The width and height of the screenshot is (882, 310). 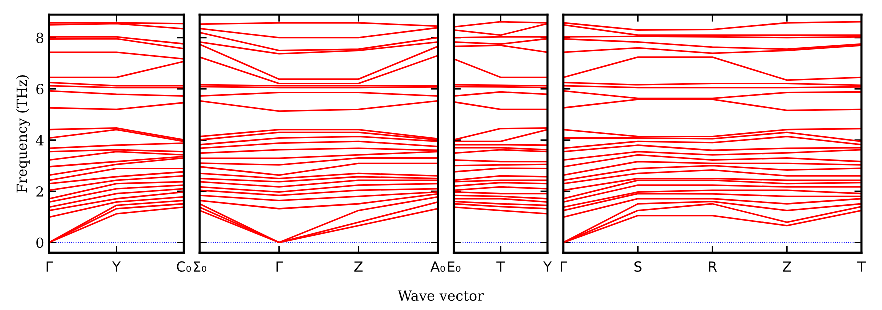 I want to click on y-axis-title: Frequency (THz), so click(x=23, y=134).